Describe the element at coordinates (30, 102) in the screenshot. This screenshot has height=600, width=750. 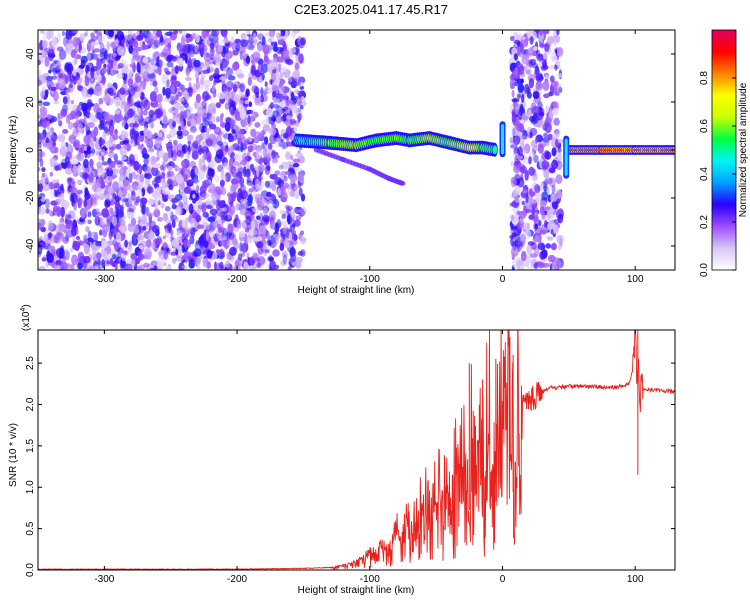
I see `y-tick-label: 20` at that location.